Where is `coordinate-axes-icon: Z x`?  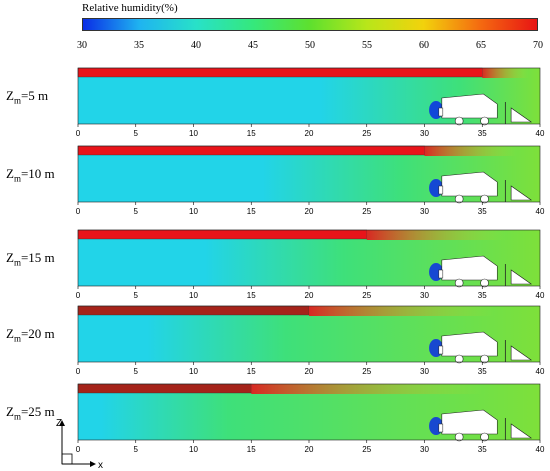
coordinate-axes-icon: Z x is located at coordinates (79, 444).